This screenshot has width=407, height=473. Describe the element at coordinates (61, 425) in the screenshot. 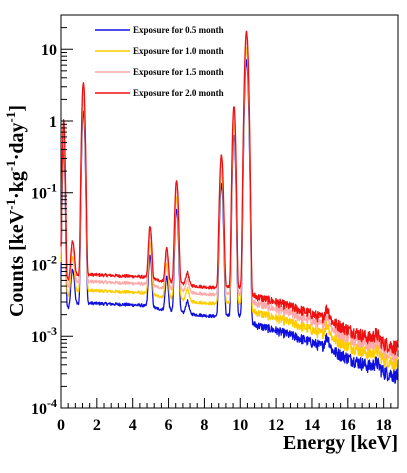

I see `x-tick-label: 0` at that location.